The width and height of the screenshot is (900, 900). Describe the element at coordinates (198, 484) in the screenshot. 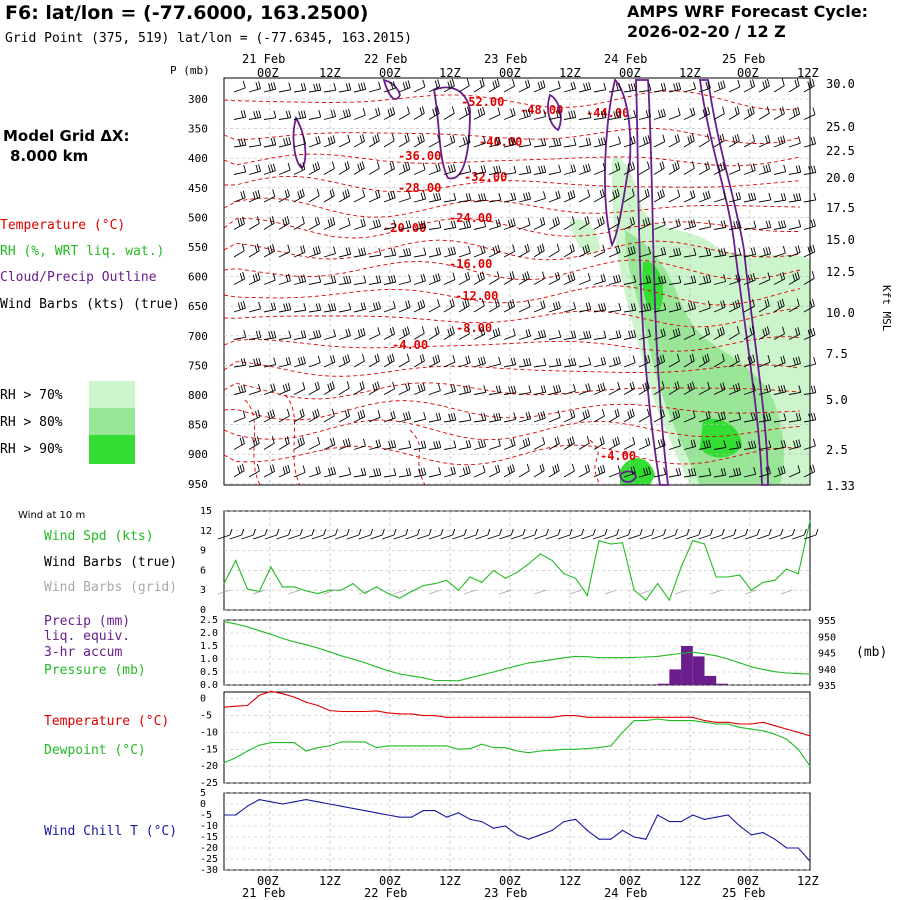

I see `pressure-tick-label: 950` at that location.